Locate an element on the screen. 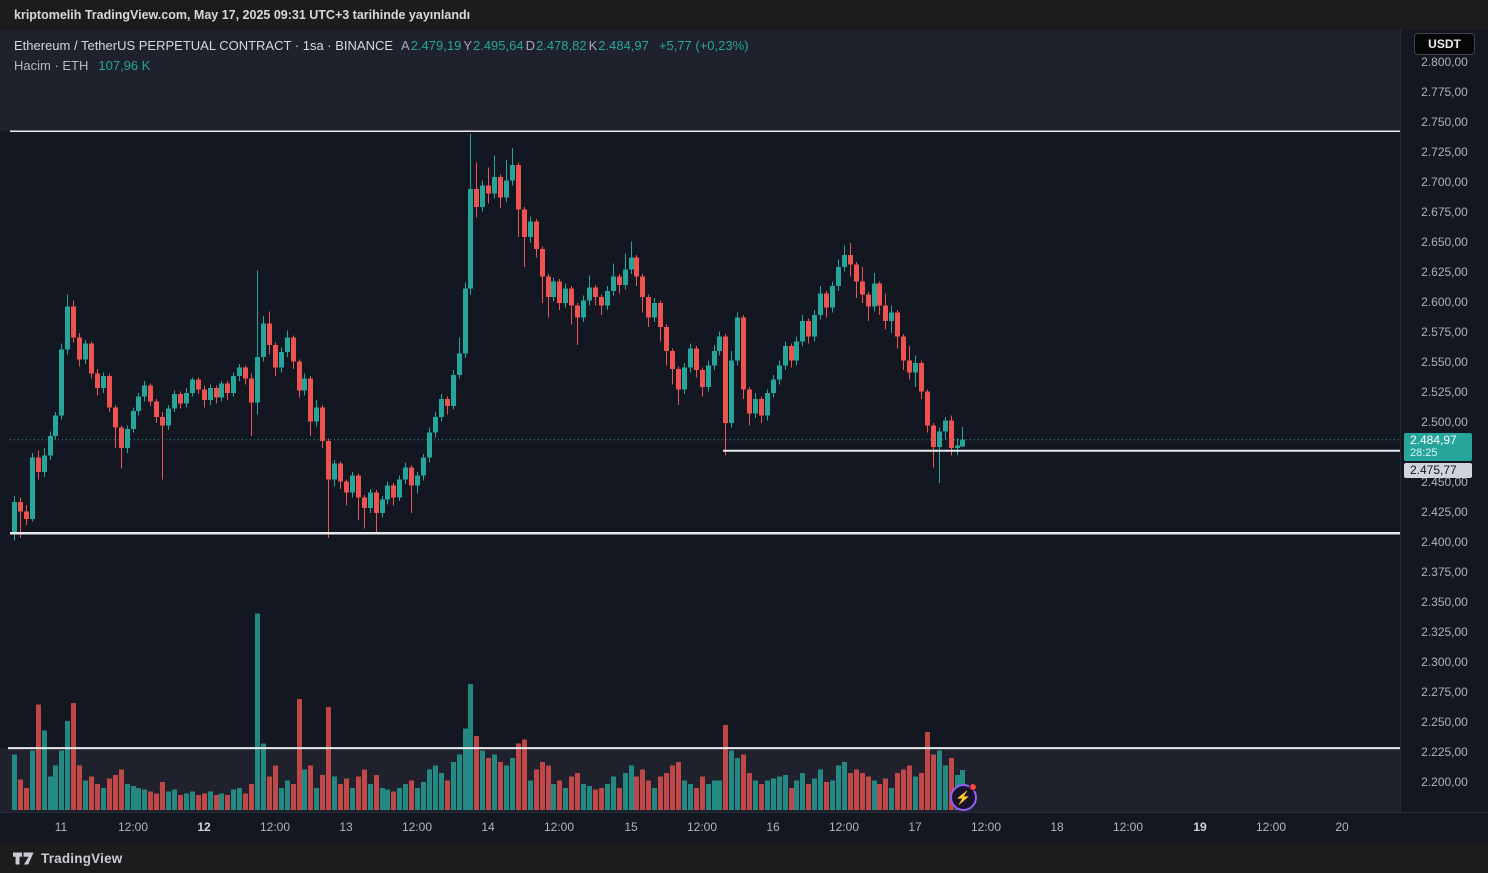 This screenshot has width=1488, height=873. time-tick-label: 11 is located at coordinates (61, 827).